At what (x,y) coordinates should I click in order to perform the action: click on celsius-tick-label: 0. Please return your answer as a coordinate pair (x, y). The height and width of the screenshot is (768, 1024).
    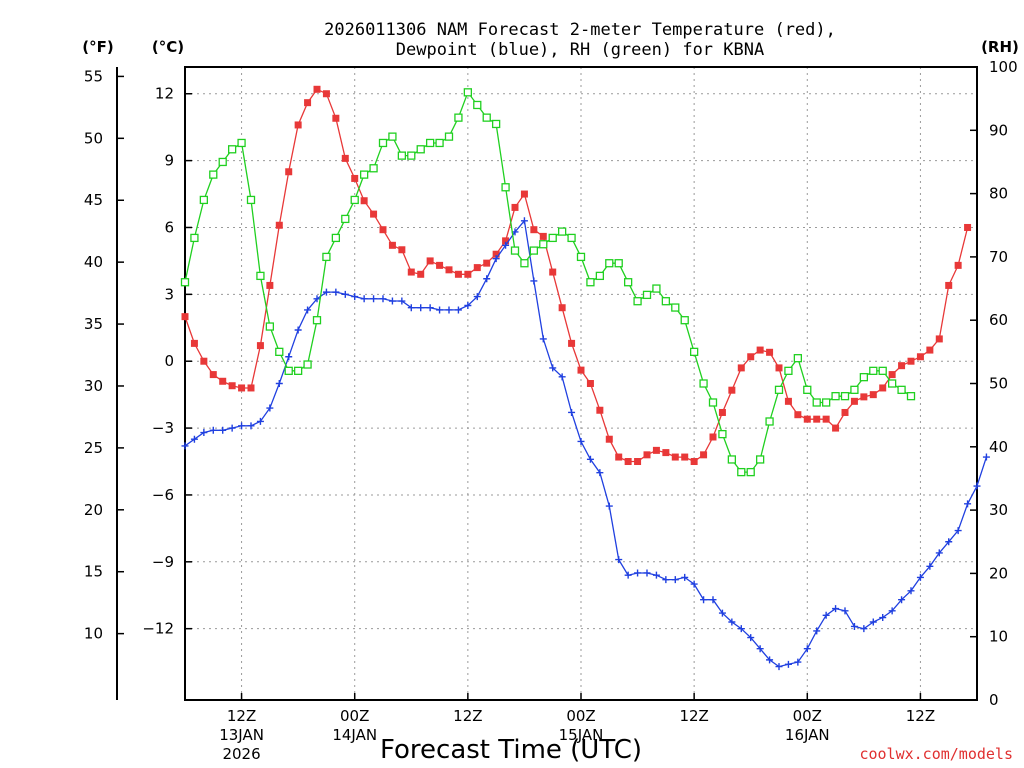
    Looking at the image, I should click on (169, 361).